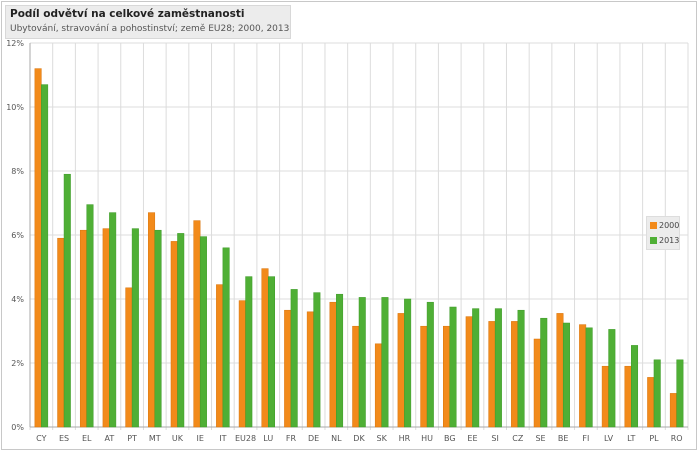 Image resolution: width=698 pixels, height=451 pixels. Describe the element at coordinates (110, 438) in the screenshot. I see `x-tick-label: AT` at that location.